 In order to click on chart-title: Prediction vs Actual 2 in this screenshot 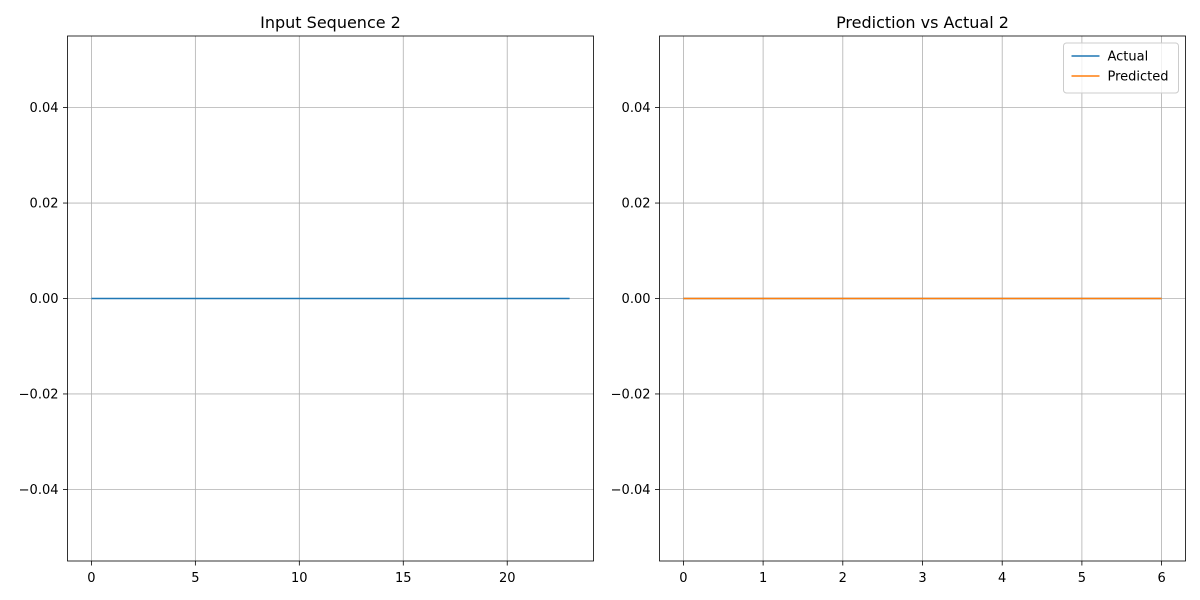, I will do `click(922, 22)`.